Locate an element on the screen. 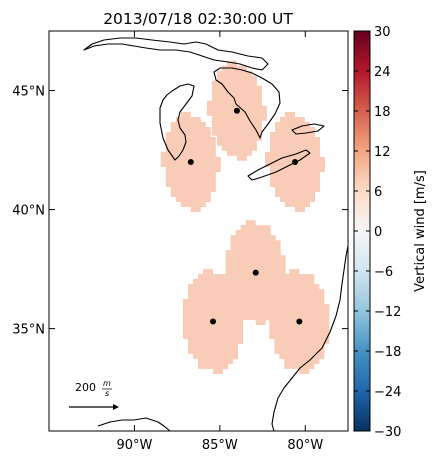  colorbar-tick-label: −12 is located at coordinates (387, 312).